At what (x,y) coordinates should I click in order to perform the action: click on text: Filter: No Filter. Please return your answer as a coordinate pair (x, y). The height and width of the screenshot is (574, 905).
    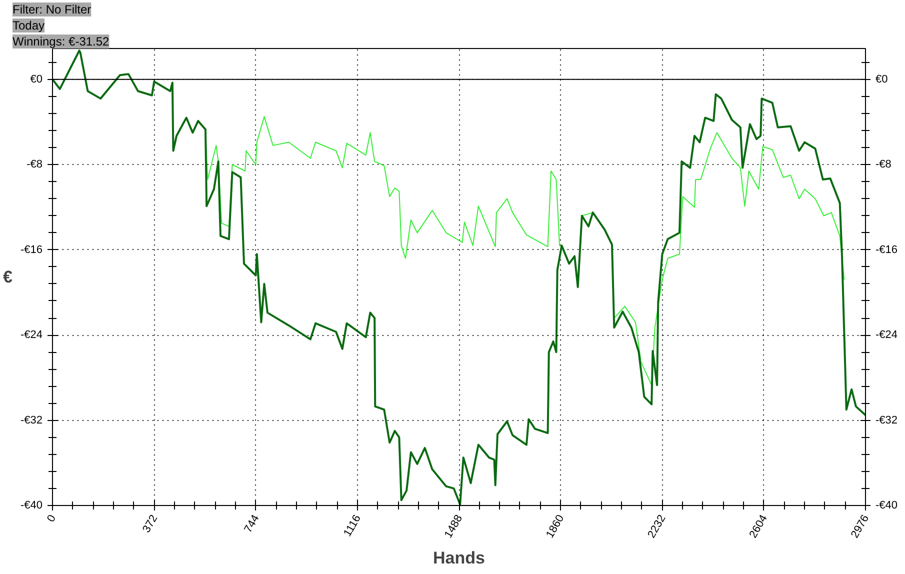
    Looking at the image, I should click on (52, 9).